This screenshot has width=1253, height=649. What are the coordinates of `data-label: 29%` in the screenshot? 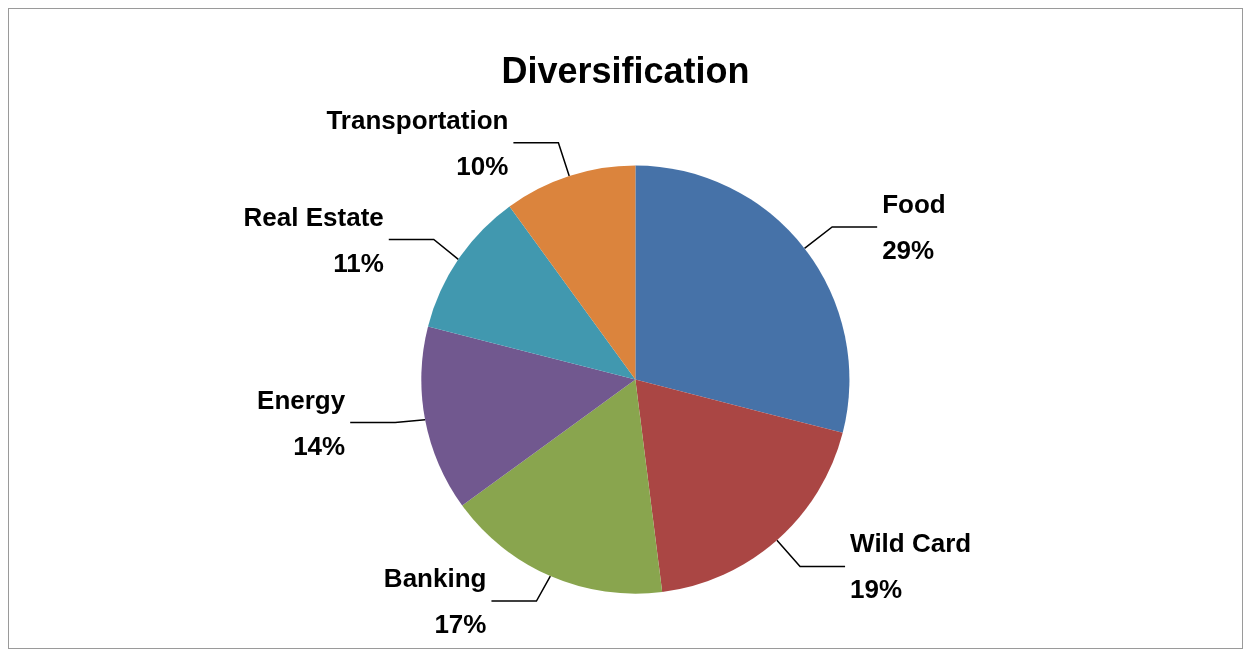 It's located at (908, 249).